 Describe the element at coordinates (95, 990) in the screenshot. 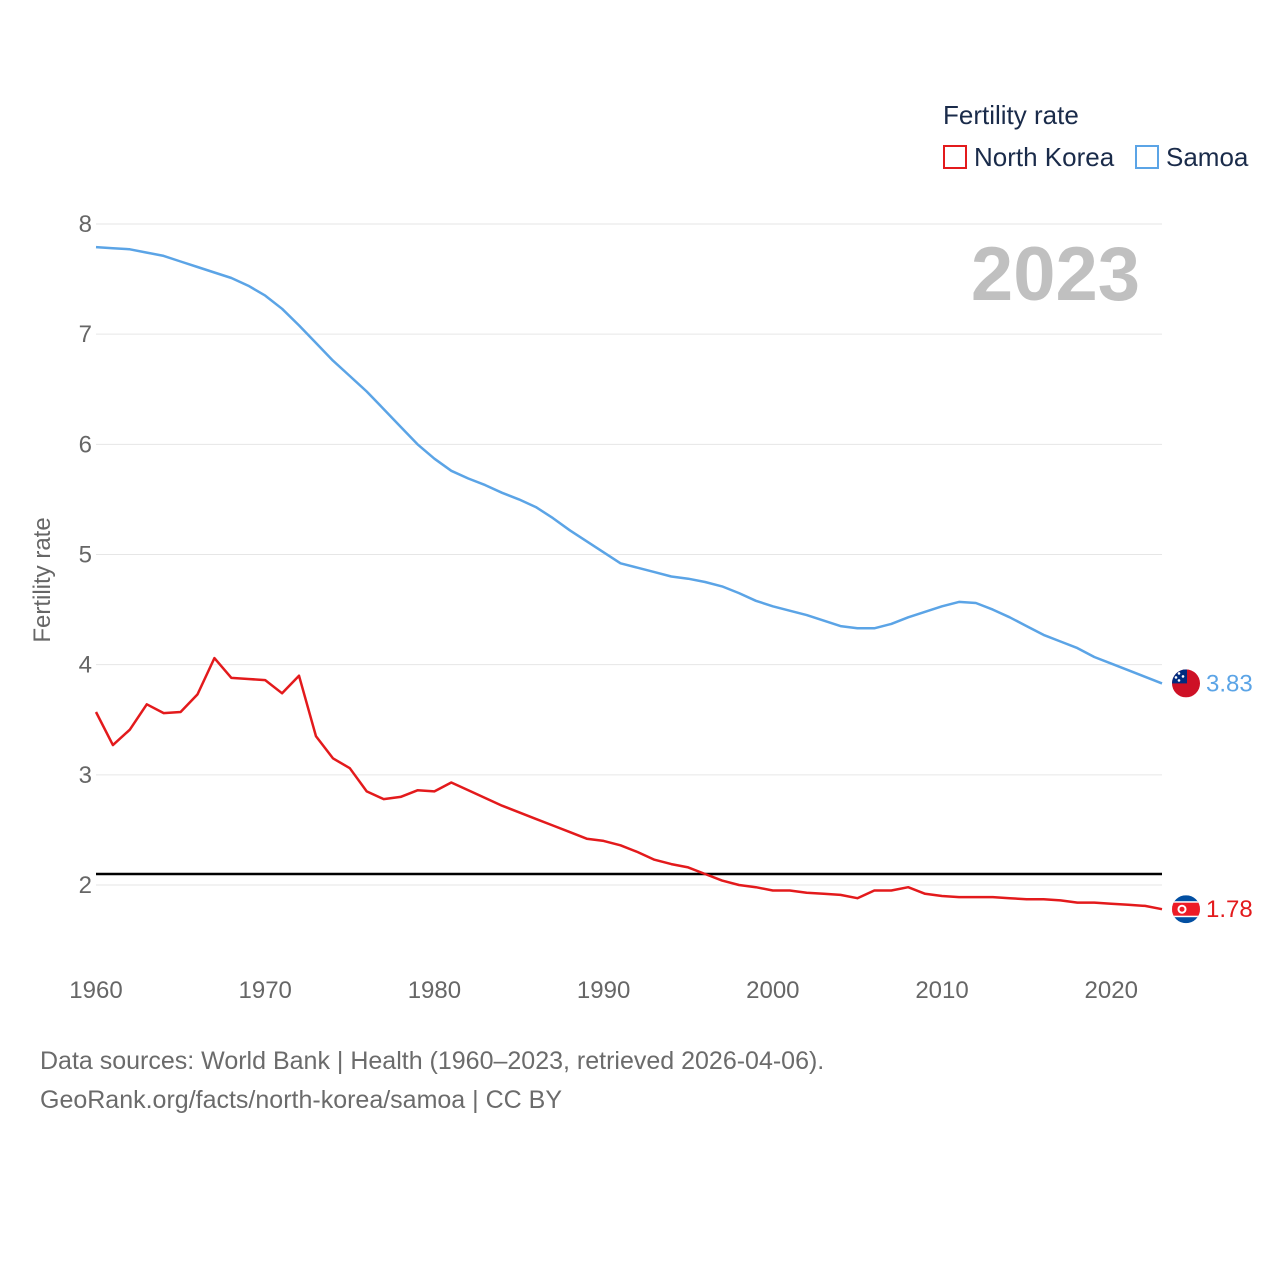

I see `x-tick-1960: 1960` at that location.